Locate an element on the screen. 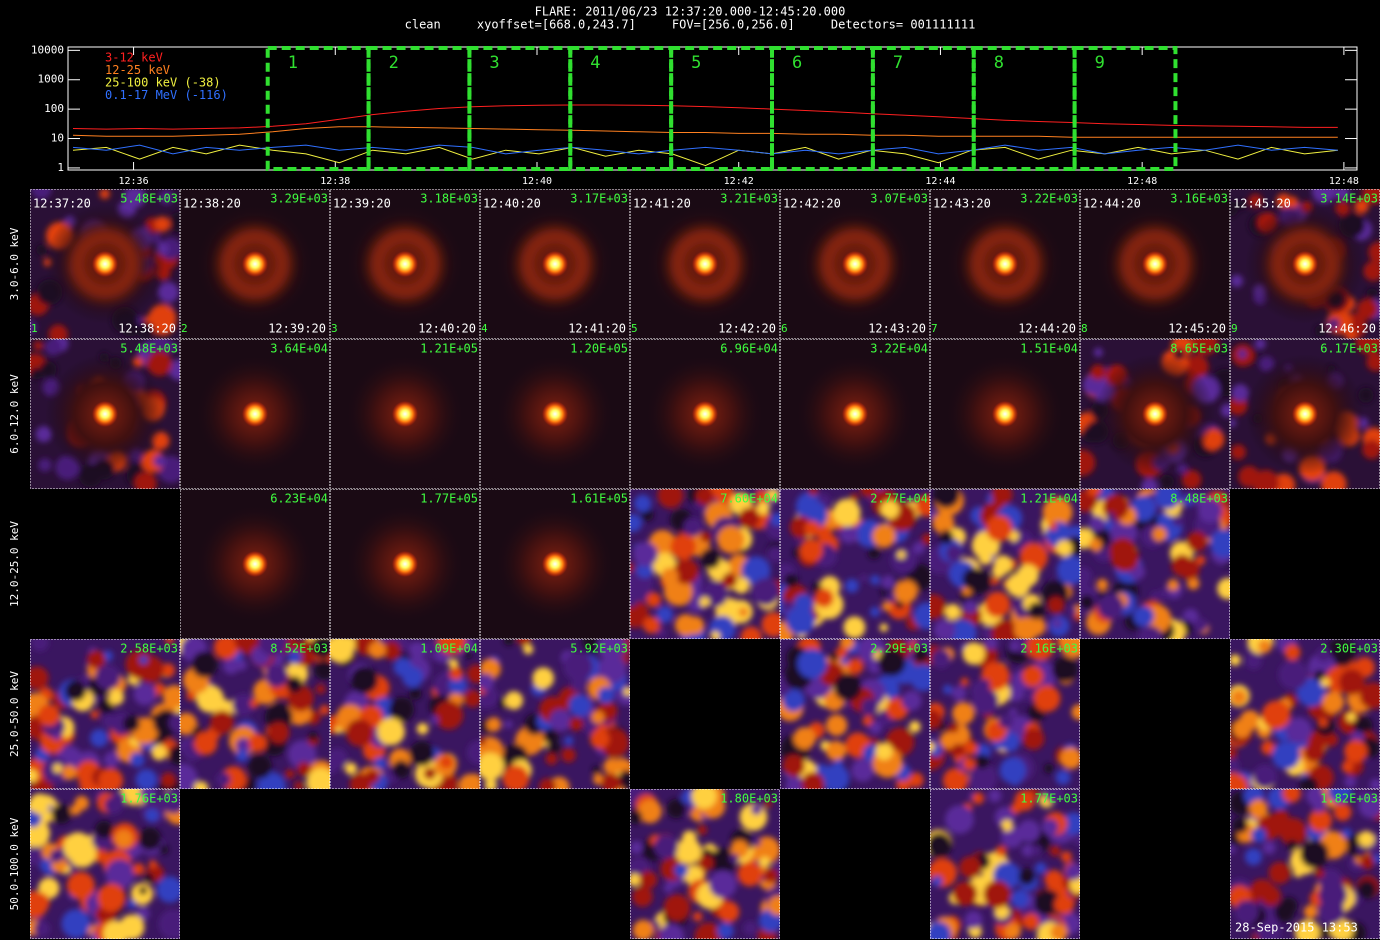 The height and width of the screenshot is (940, 1380). peak-label: 1.21E+04 is located at coordinates (1049, 499).